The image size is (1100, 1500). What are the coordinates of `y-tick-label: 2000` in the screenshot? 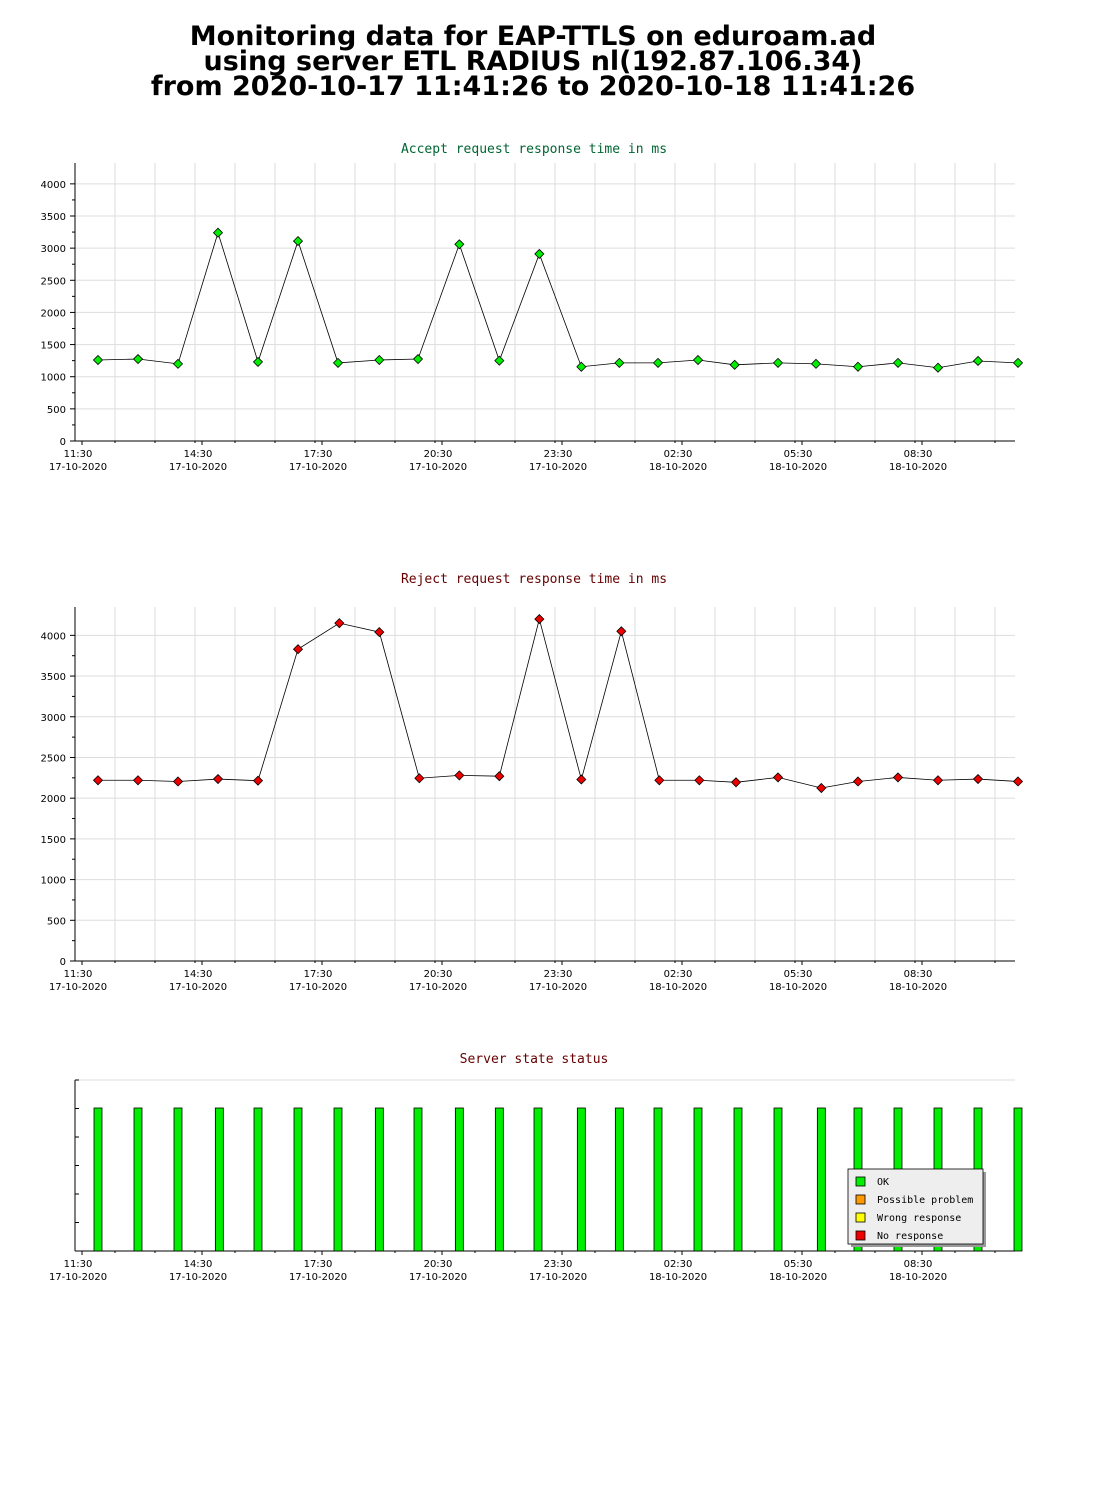 It's located at (53, 799).